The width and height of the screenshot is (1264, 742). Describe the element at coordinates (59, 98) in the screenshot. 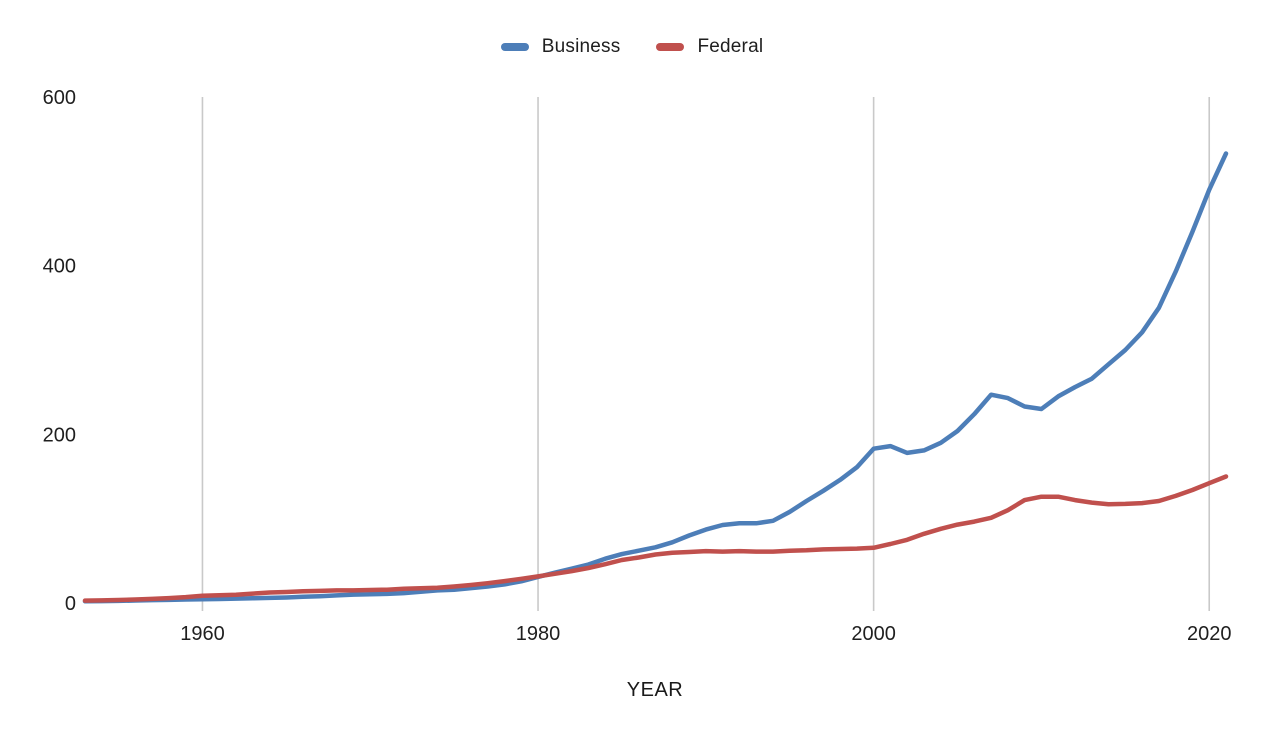

I see `y-tick-label-600: 600` at that location.